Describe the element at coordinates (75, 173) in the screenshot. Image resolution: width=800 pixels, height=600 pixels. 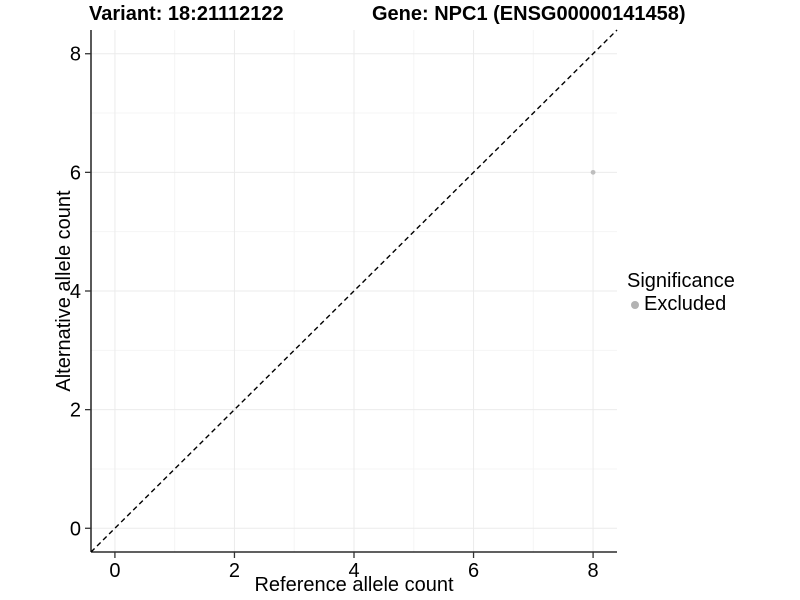
I see `y-tick-label: 6` at that location.